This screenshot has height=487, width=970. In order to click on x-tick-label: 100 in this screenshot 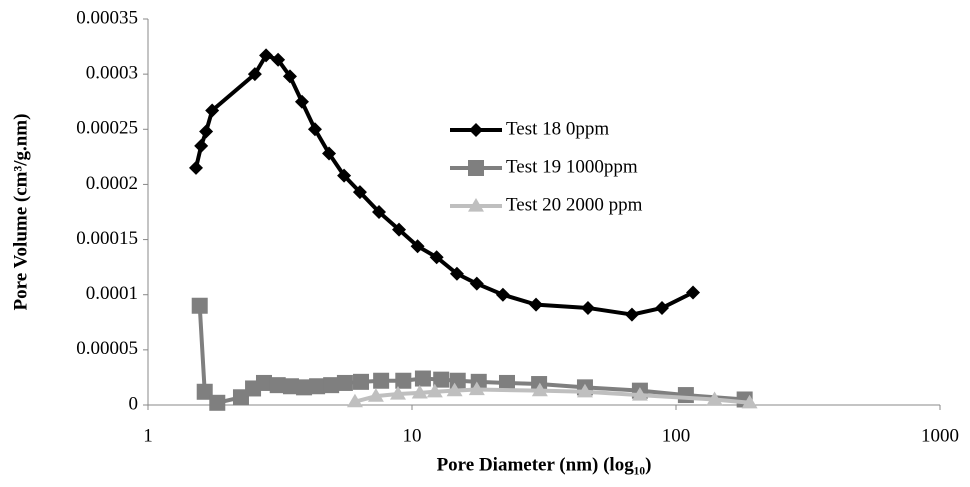, I will do `click(676, 435)`.